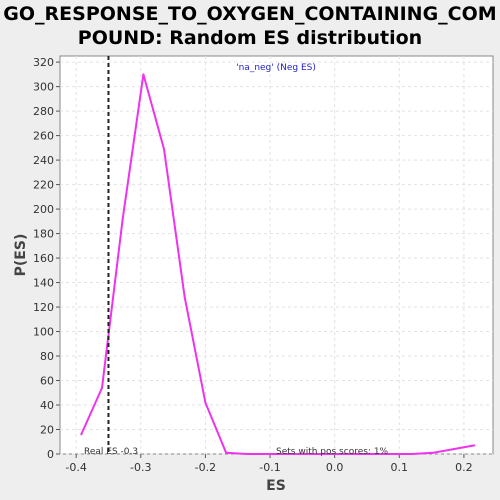 The height and width of the screenshot is (500, 500). What do you see at coordinates (205, 467) in the screenshot?
I see `x-tick-label: -0.2` at bounding box center [205, 467].